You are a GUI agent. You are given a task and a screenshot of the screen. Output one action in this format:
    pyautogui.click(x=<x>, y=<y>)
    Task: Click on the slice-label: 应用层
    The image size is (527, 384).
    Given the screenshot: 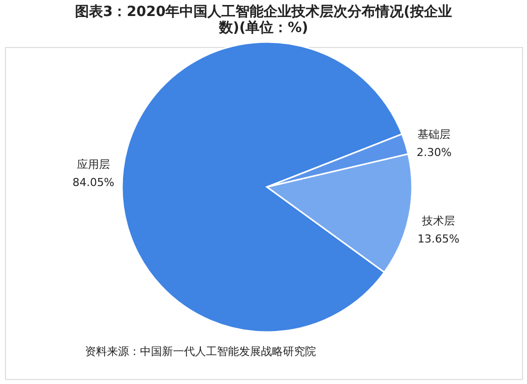 What is the action you would take?
    pyautogui.click(x=93, y=164)
    